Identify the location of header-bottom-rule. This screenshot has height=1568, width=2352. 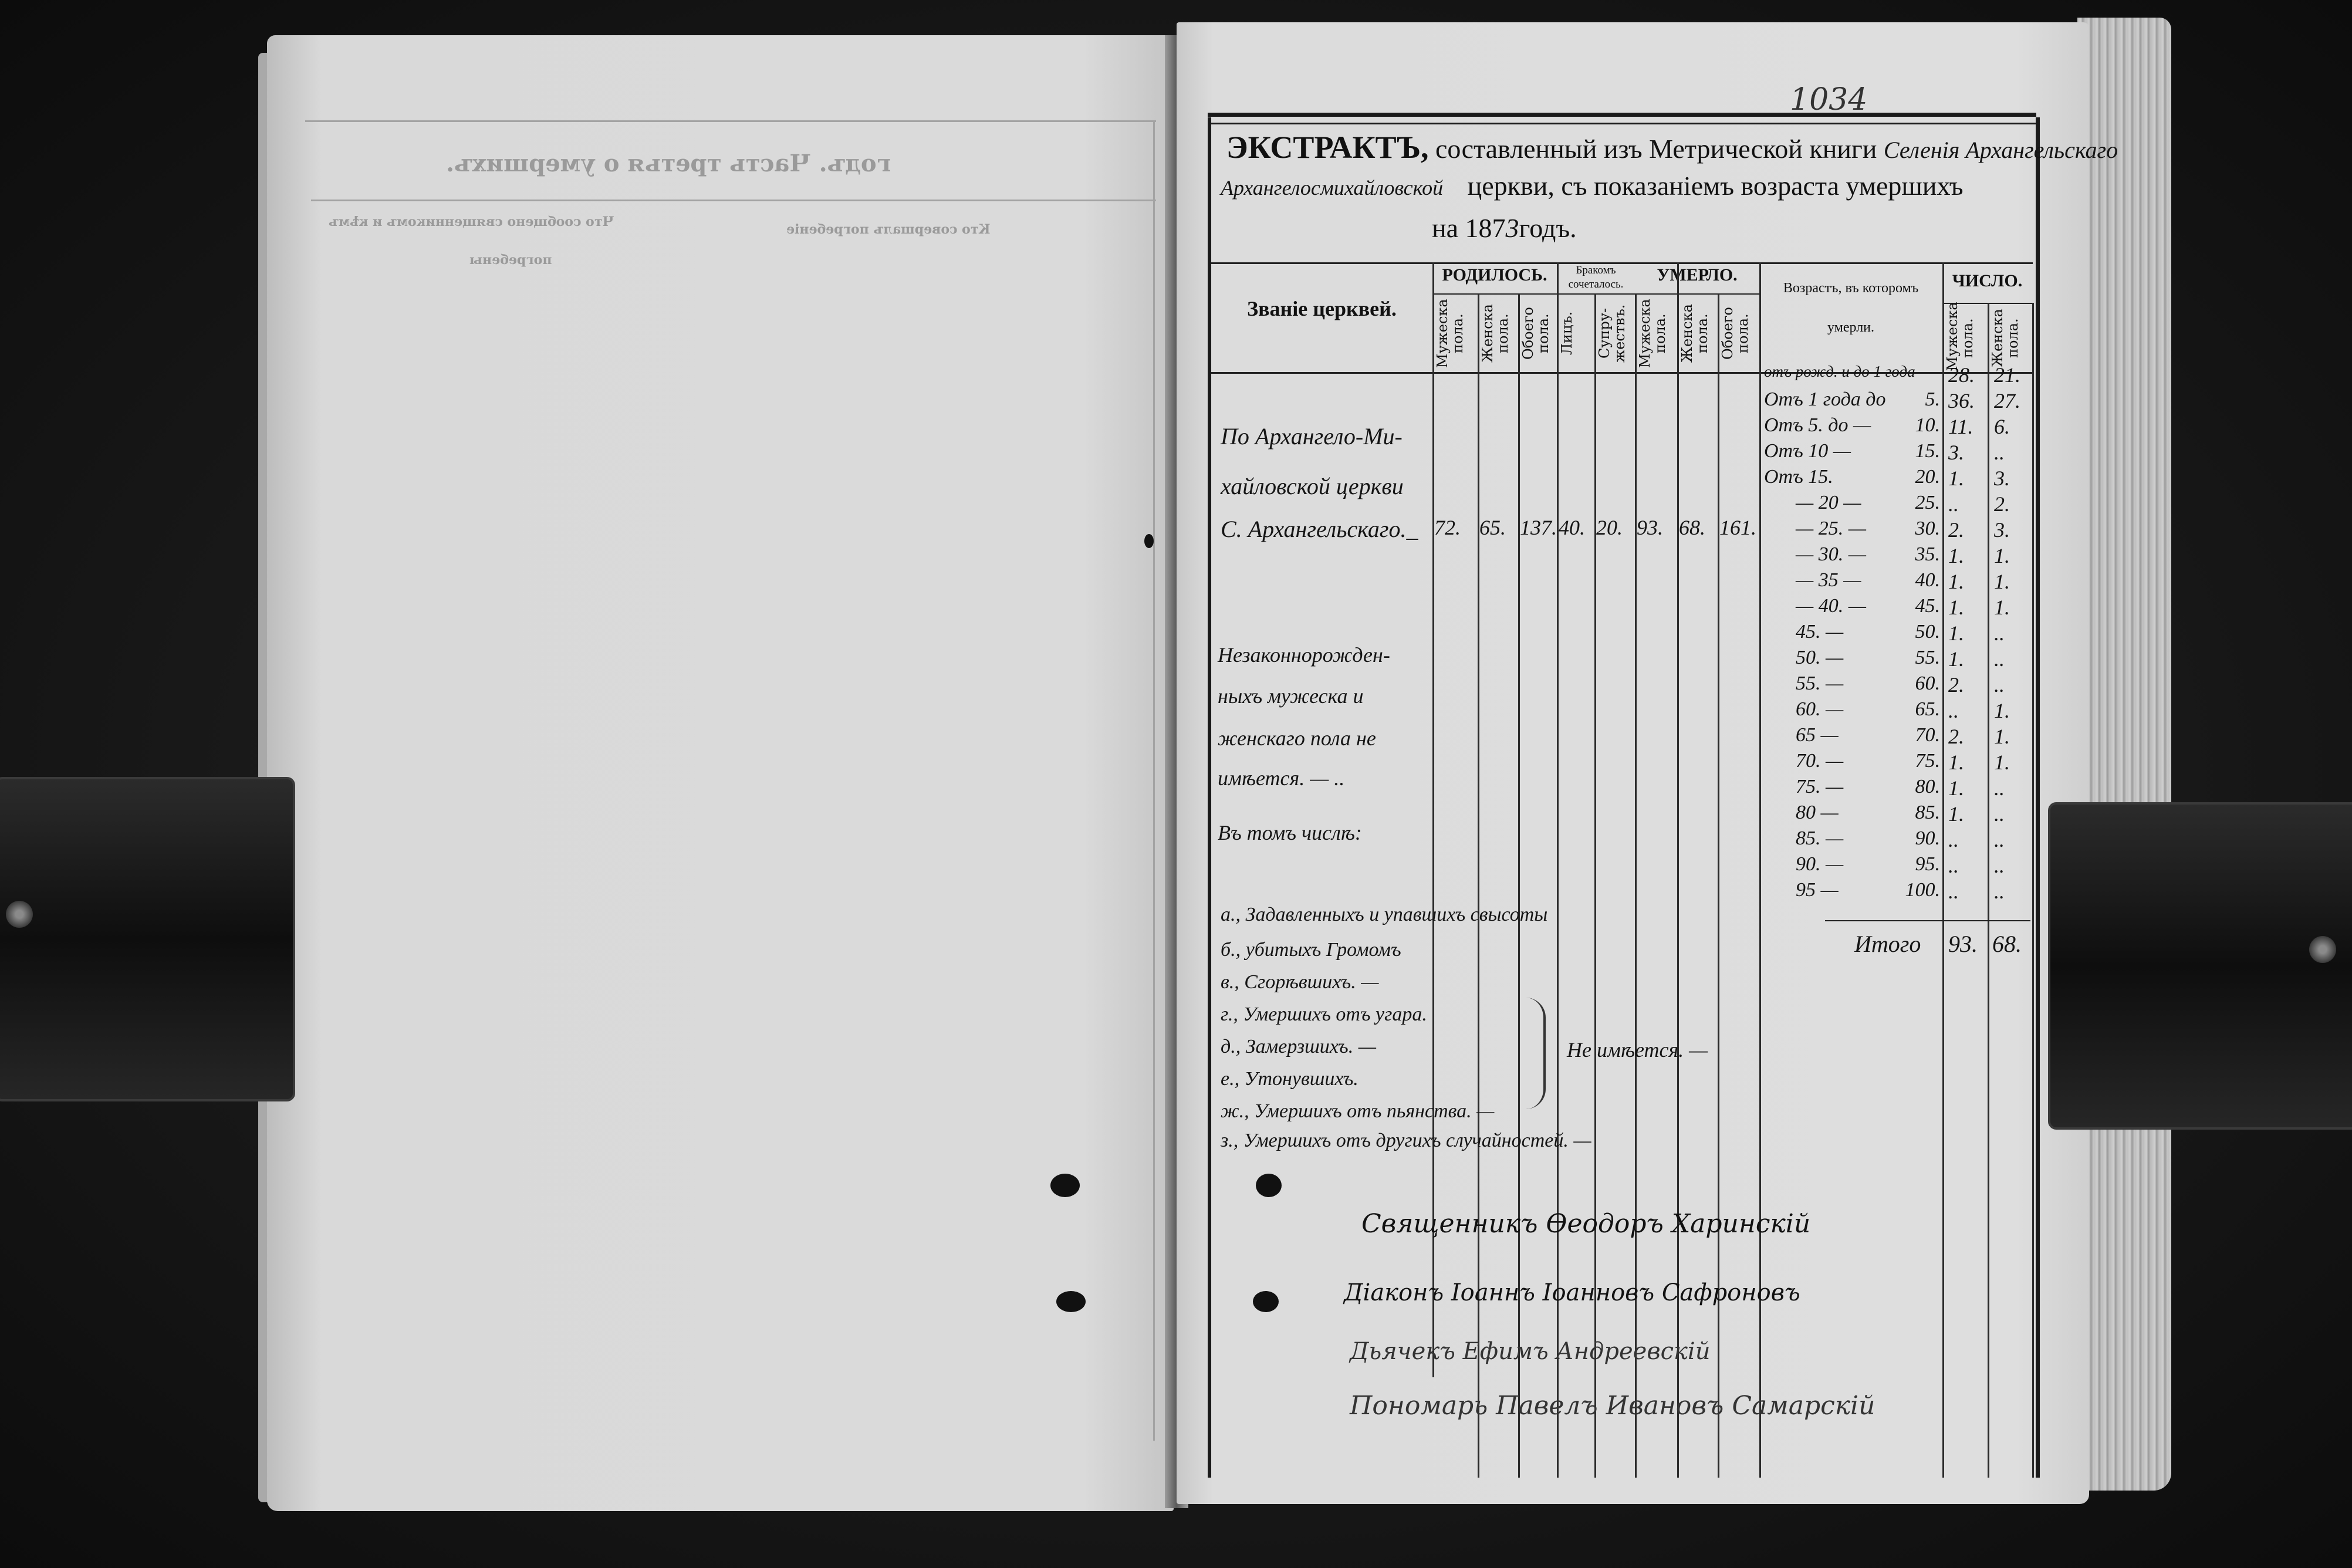
(1622, 373).